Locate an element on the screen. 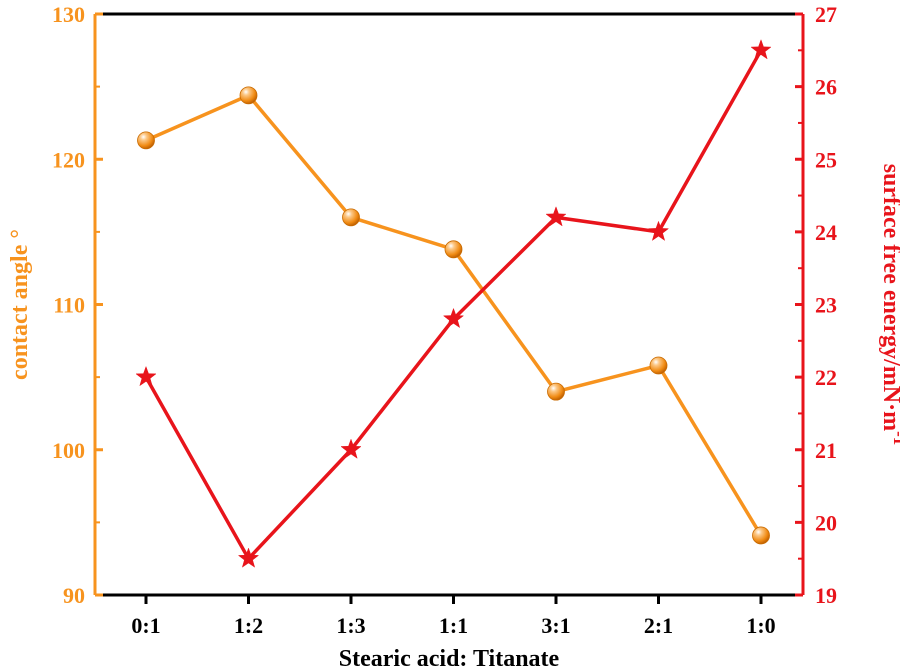  right-axis-title-main: surface free energy/mN·m is located at coordinates (889, 297).